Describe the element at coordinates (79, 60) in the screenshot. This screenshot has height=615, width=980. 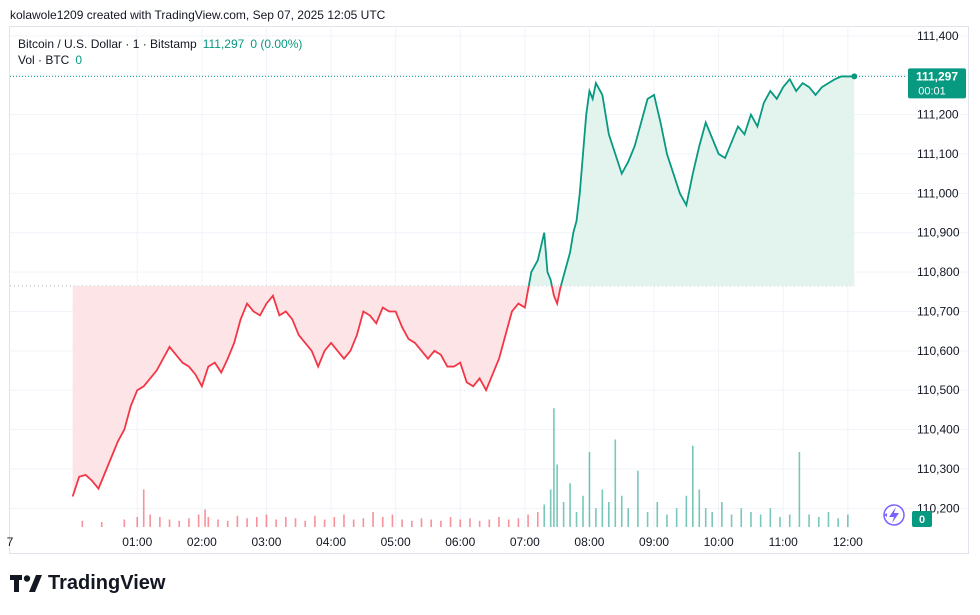
I see `volume-value: 0` at that location.